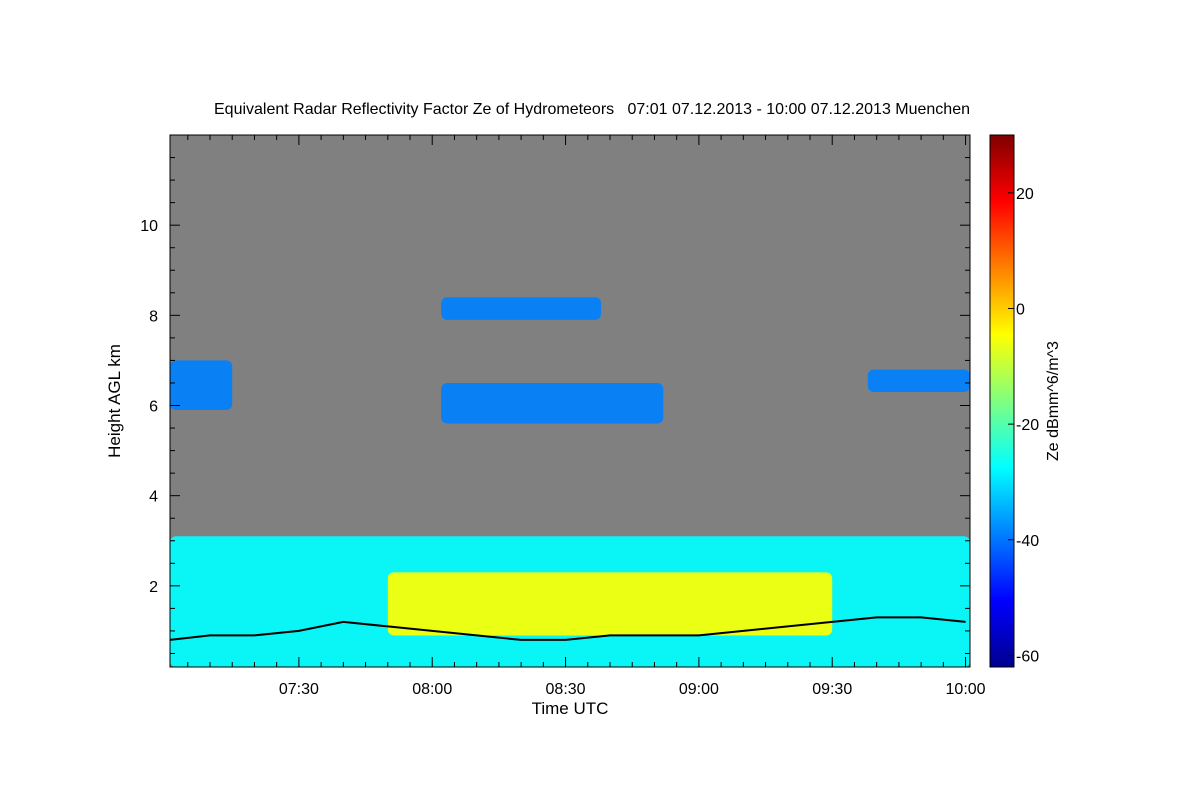 This screenshot has width=1200, height=800. Describe the element at coordinates (966, 689) in the screenshot. I see `x-tick-label: 10:00` at that location.